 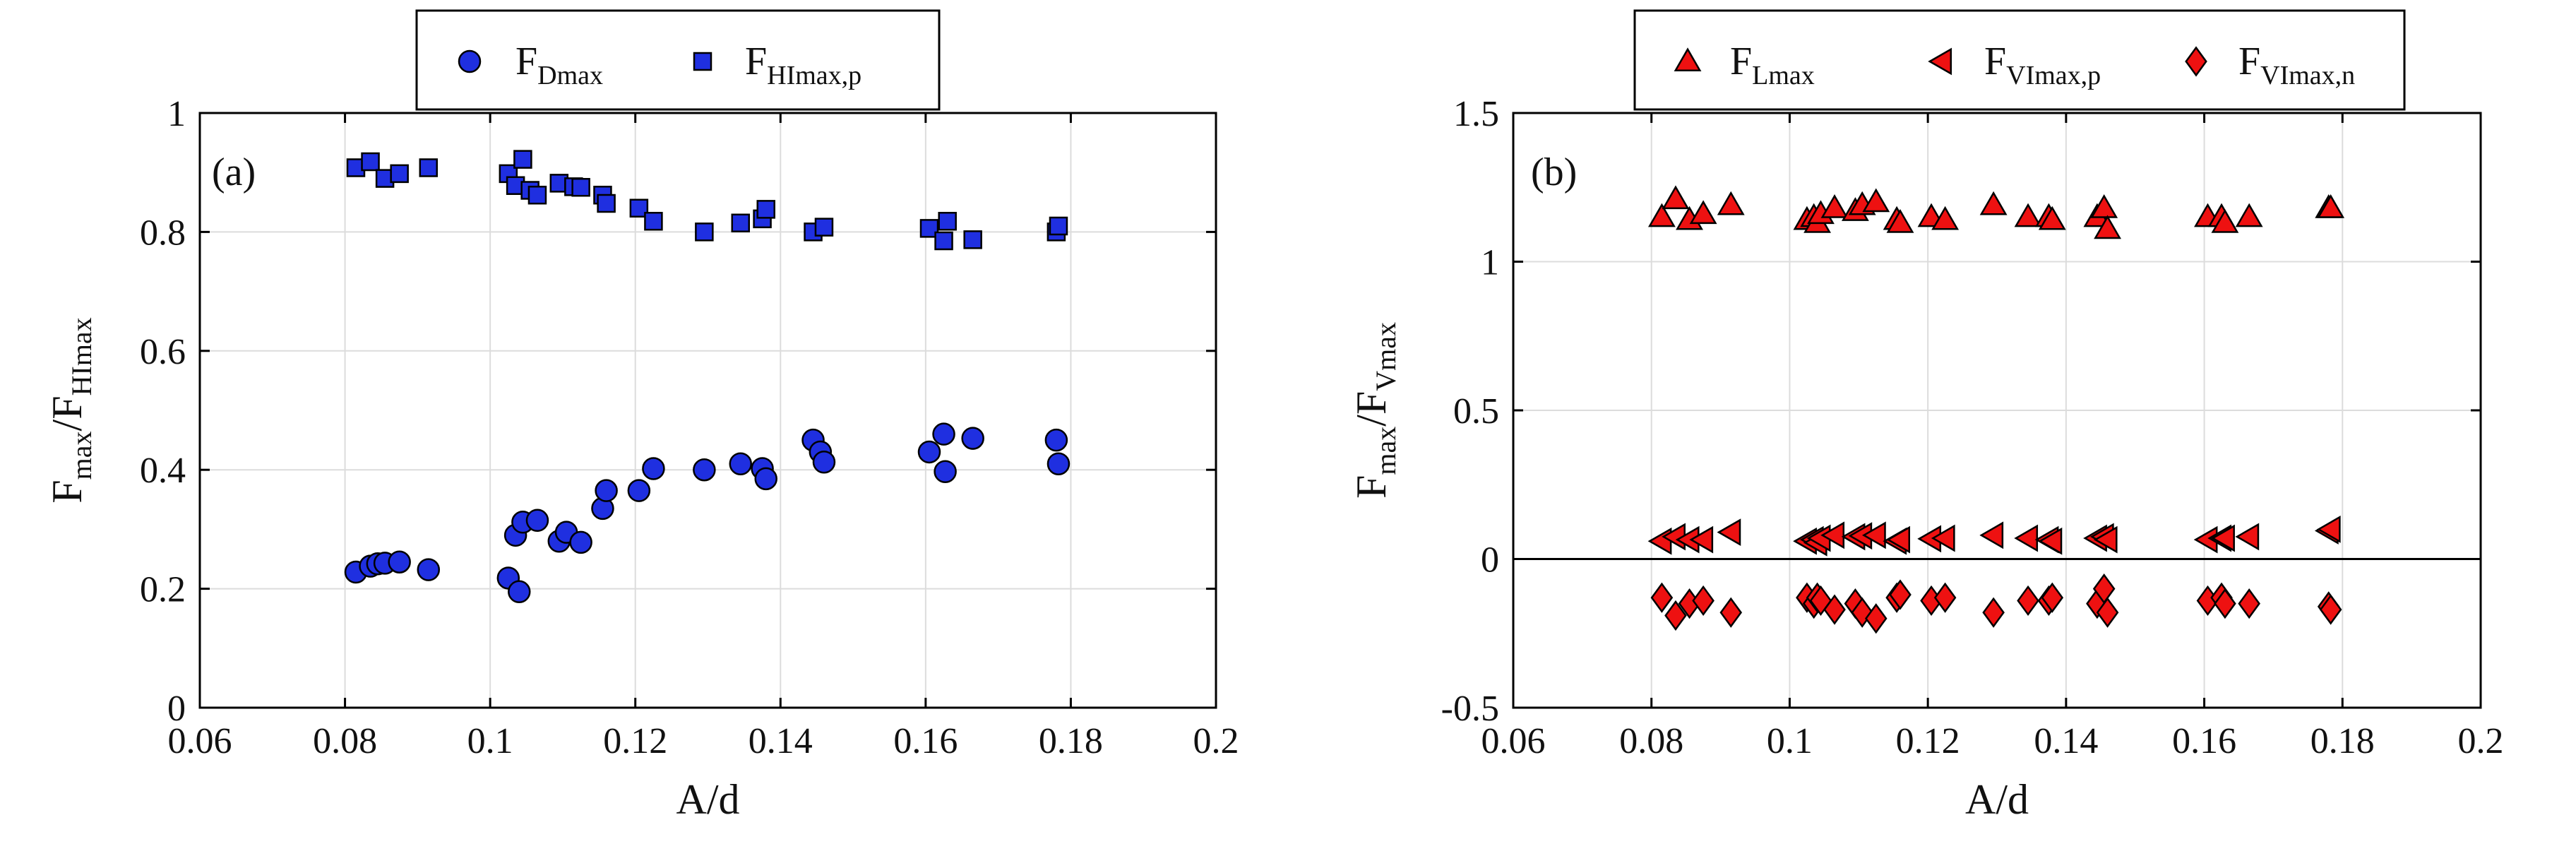 I want to click on y-tick-label: 0.4, so click(x=163, y=471).